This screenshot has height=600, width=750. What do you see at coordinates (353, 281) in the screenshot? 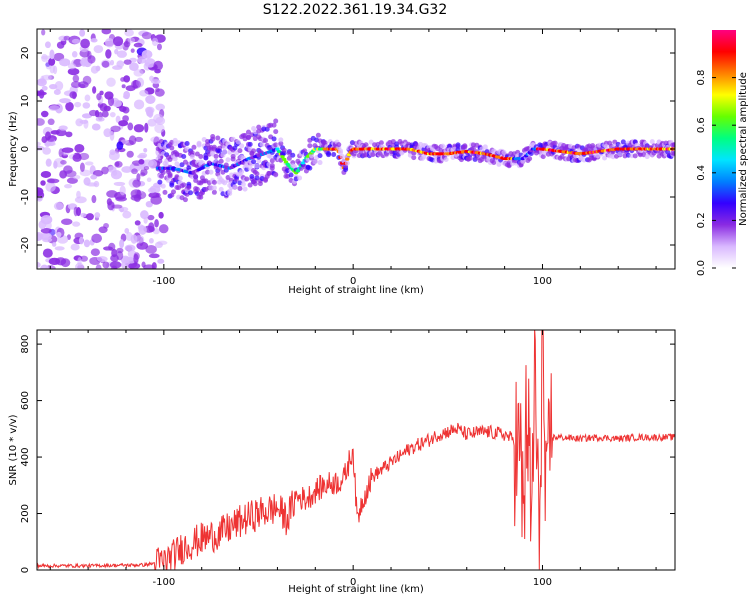
I see `spectrogram-x-tick-label: 0` at bounding box center [353, 281].